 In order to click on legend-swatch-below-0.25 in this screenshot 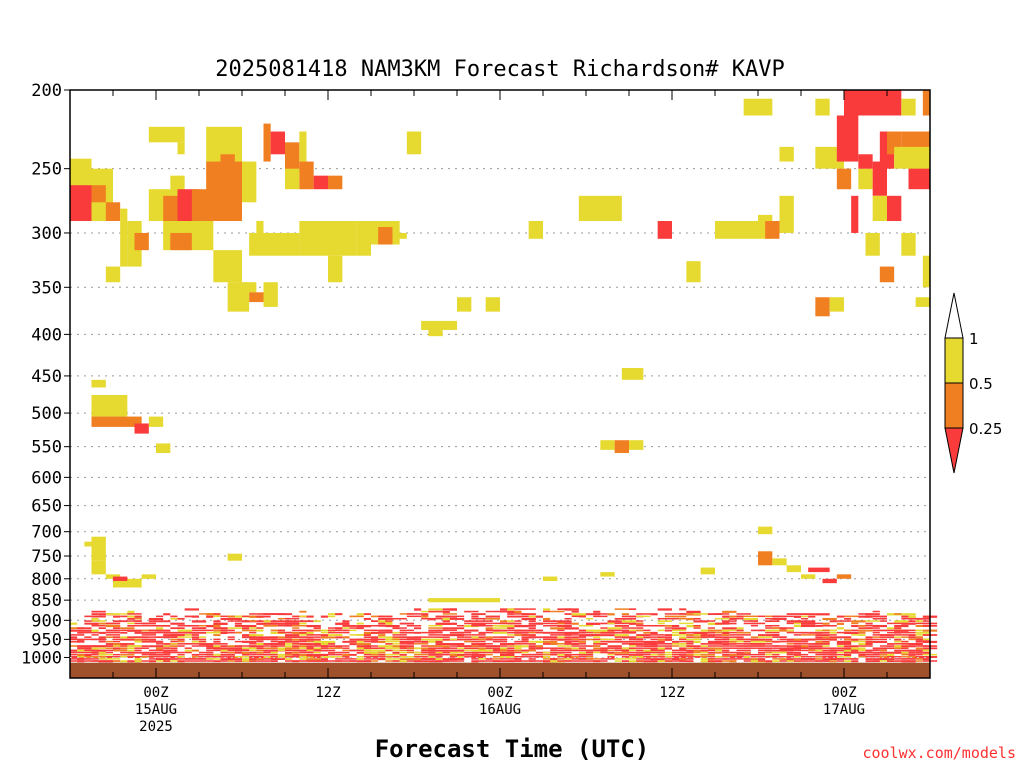, I will do `click(954, 450)`.